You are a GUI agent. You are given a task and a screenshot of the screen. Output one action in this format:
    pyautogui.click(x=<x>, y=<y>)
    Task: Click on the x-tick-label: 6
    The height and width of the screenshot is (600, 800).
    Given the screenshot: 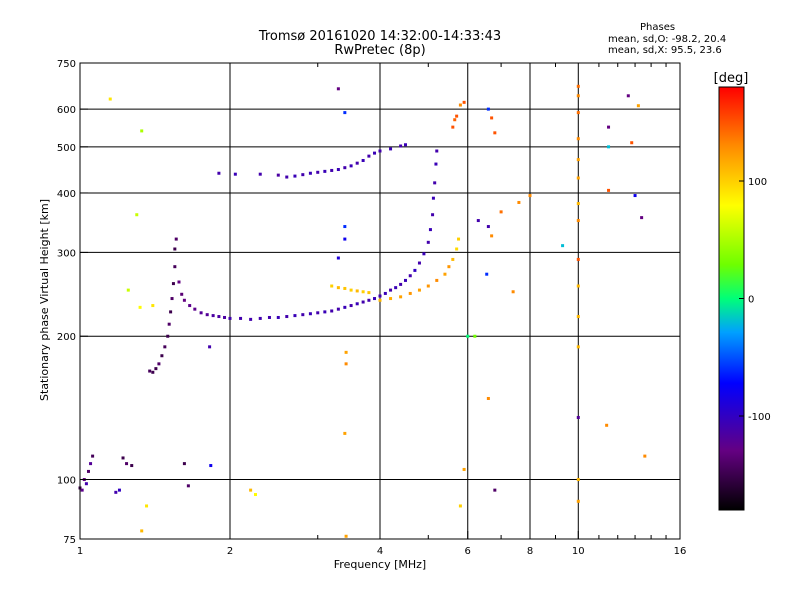 What is the action you would take?
    pyautogui.click(x=468, y=551)
    